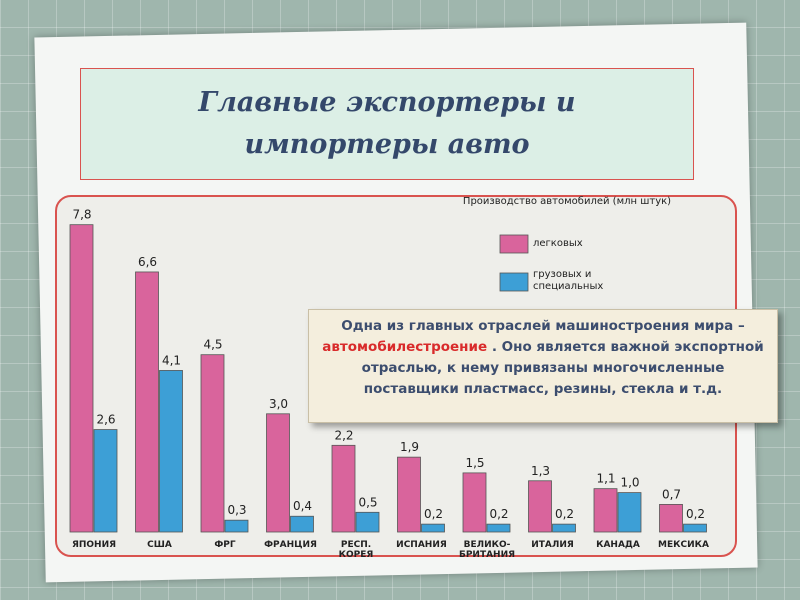 The image size is (800, 600). What do you see at coordinates (302, 506) in the screenshot?
I see `value-label: 0,4` at bounding box center [302, 506].